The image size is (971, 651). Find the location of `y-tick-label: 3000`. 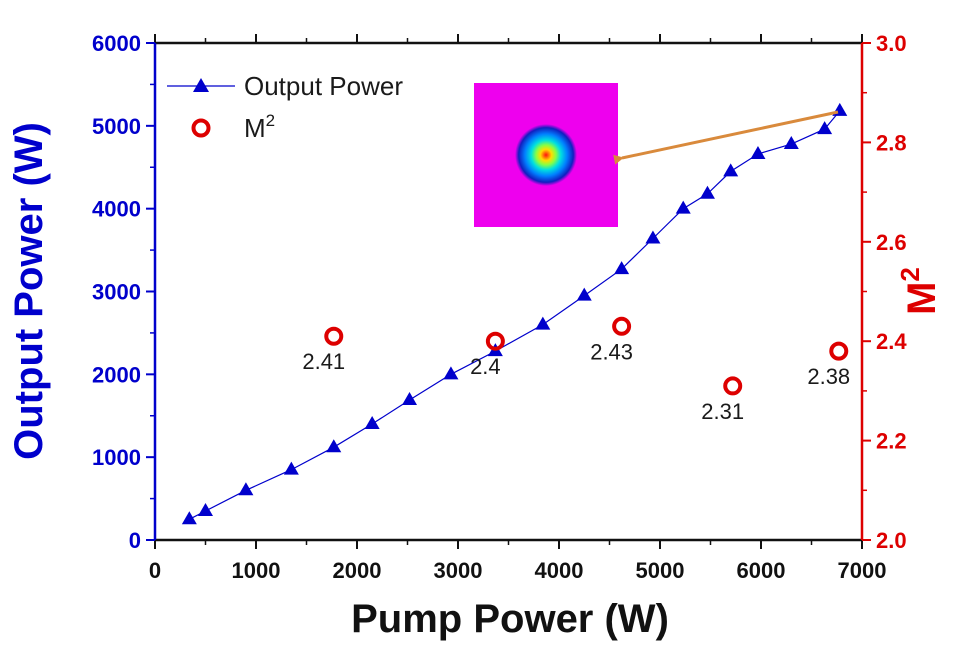

y-tick-label: 3000 is located at coordinates (116, 292).